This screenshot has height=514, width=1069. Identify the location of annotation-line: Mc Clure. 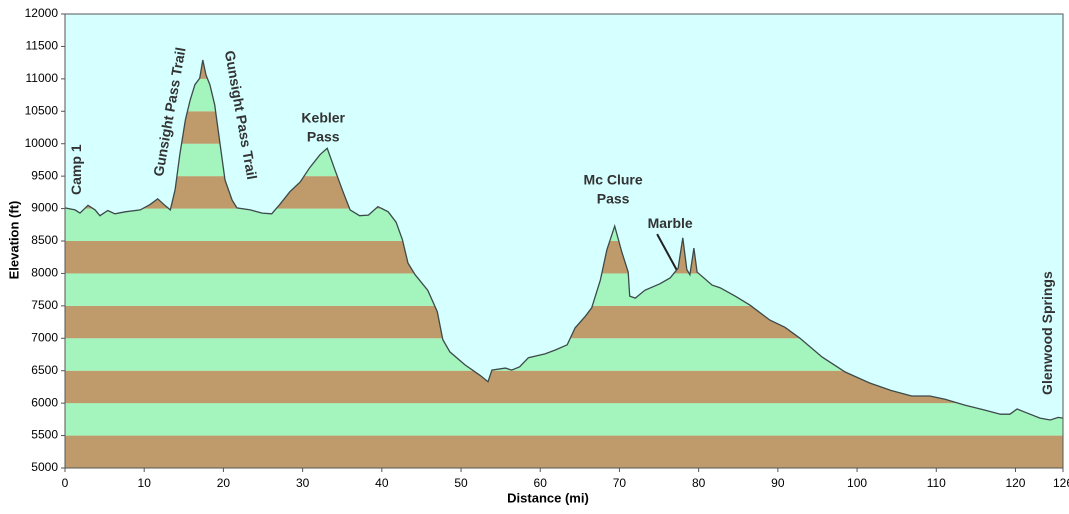
(613, 179).